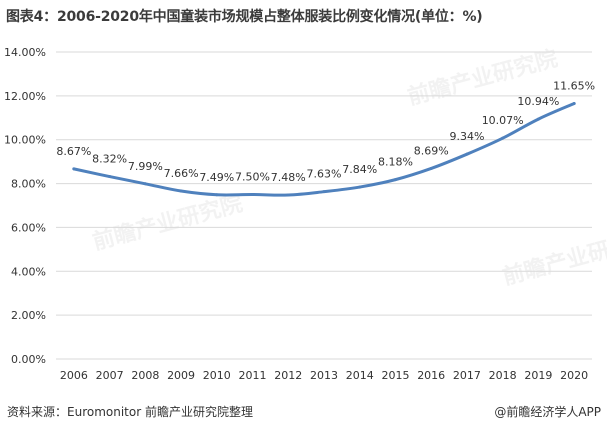 This screenshot has height=428, width=607. What do you see at coordinates (145, 166) in the screenshot?
I see `data-label: 7.99%` at bounding box center [145, 166].